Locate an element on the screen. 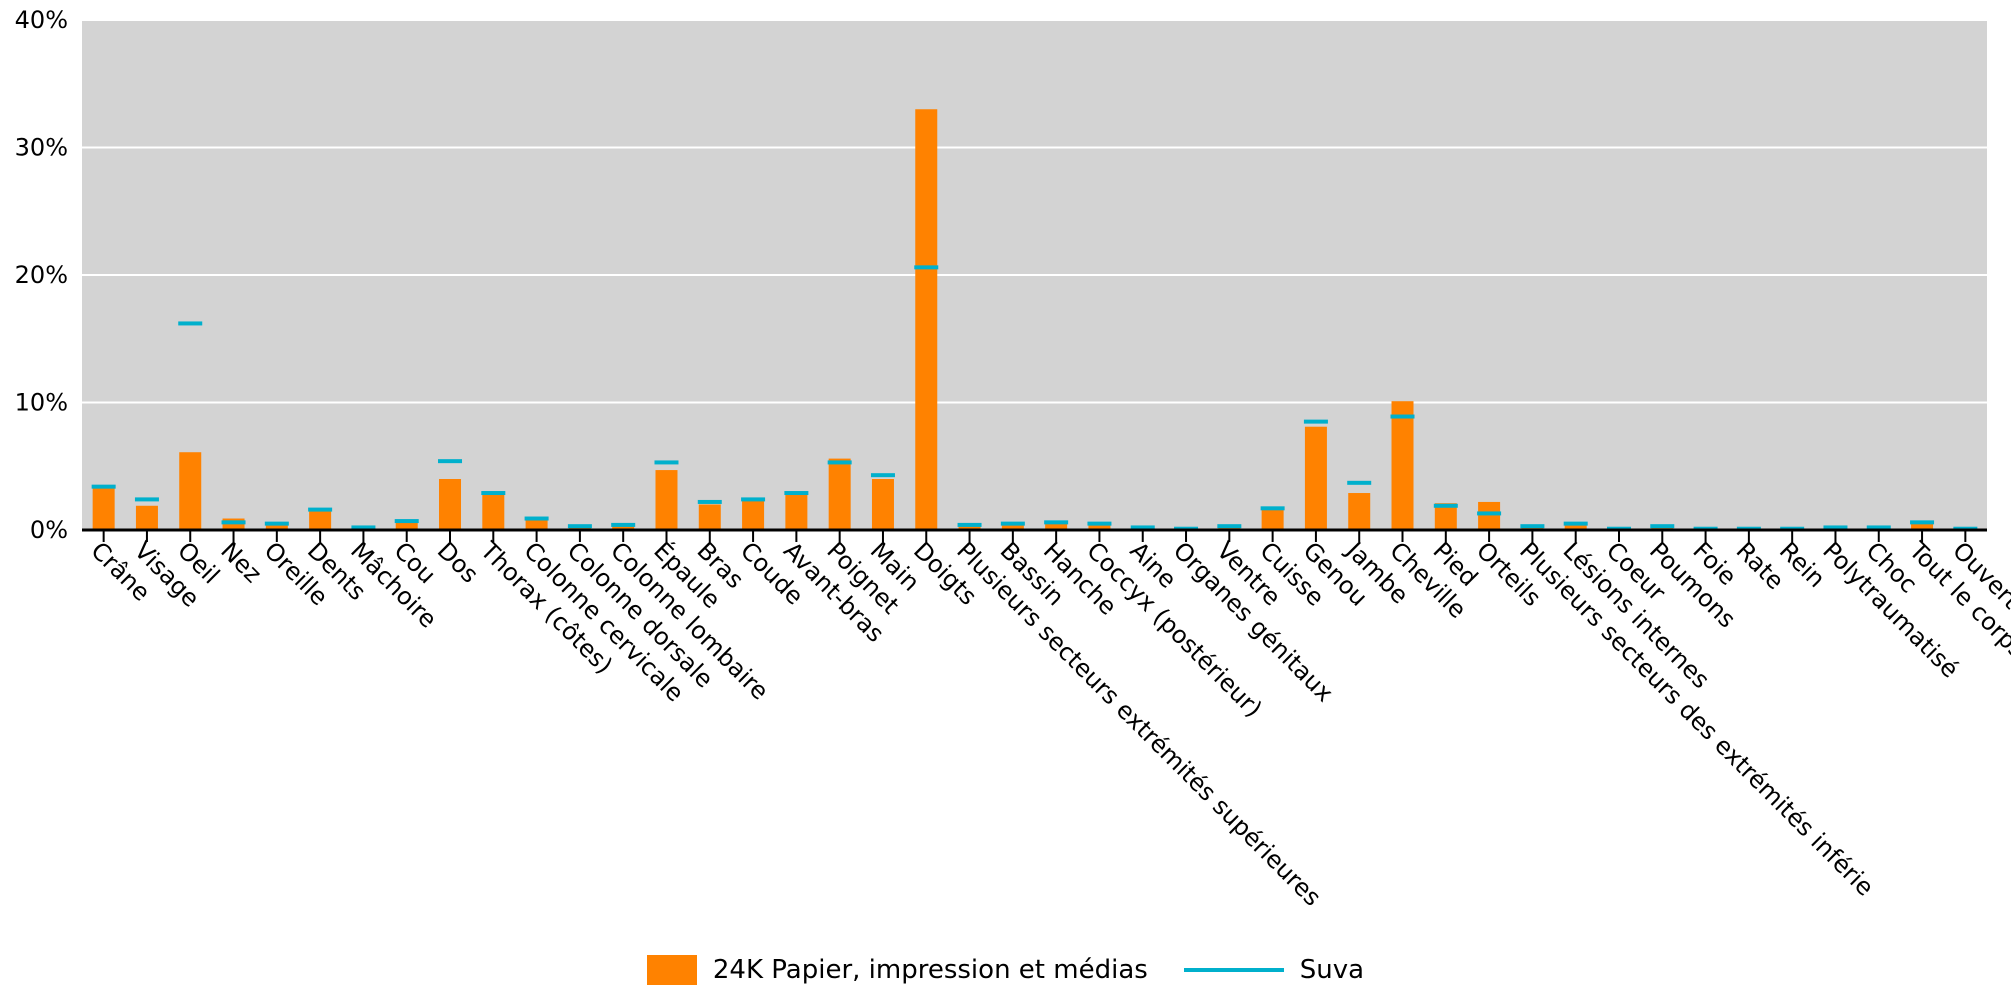 The width and height of the screenshot is (2011, 991). legend-bar-label: 24K Papier, impression et médias is located at coordinates (930, 970).